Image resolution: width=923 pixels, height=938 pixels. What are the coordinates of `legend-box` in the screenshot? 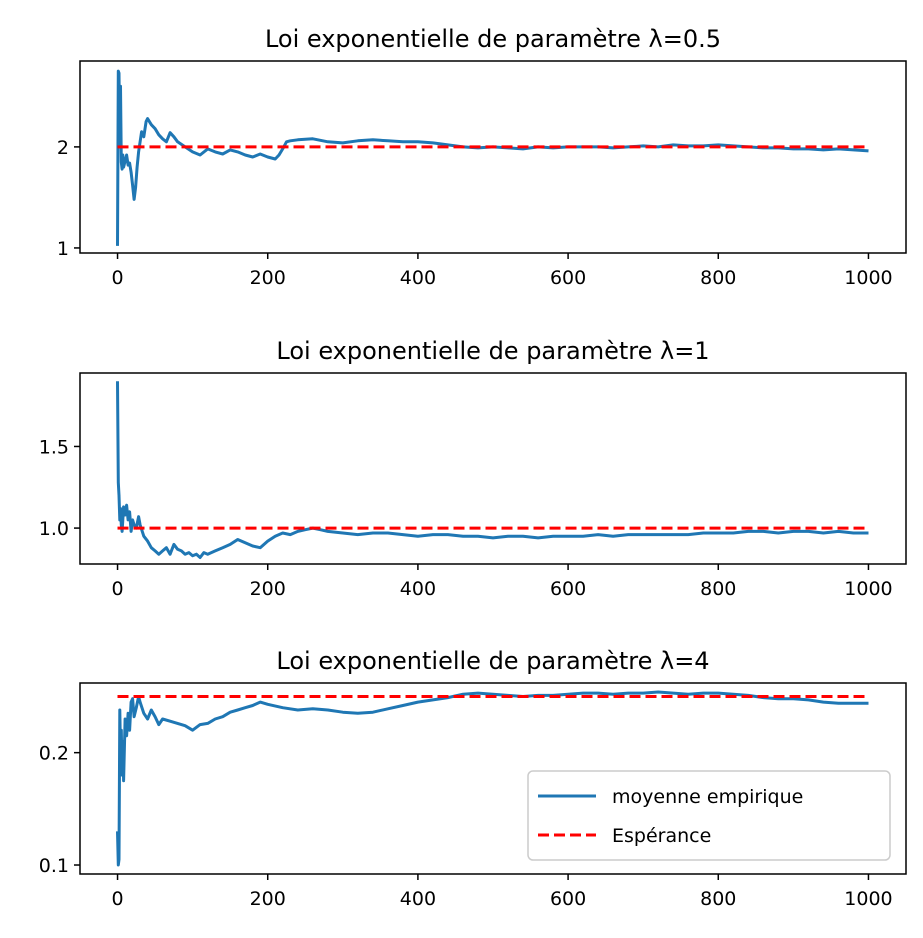 It's located at (709, 815).